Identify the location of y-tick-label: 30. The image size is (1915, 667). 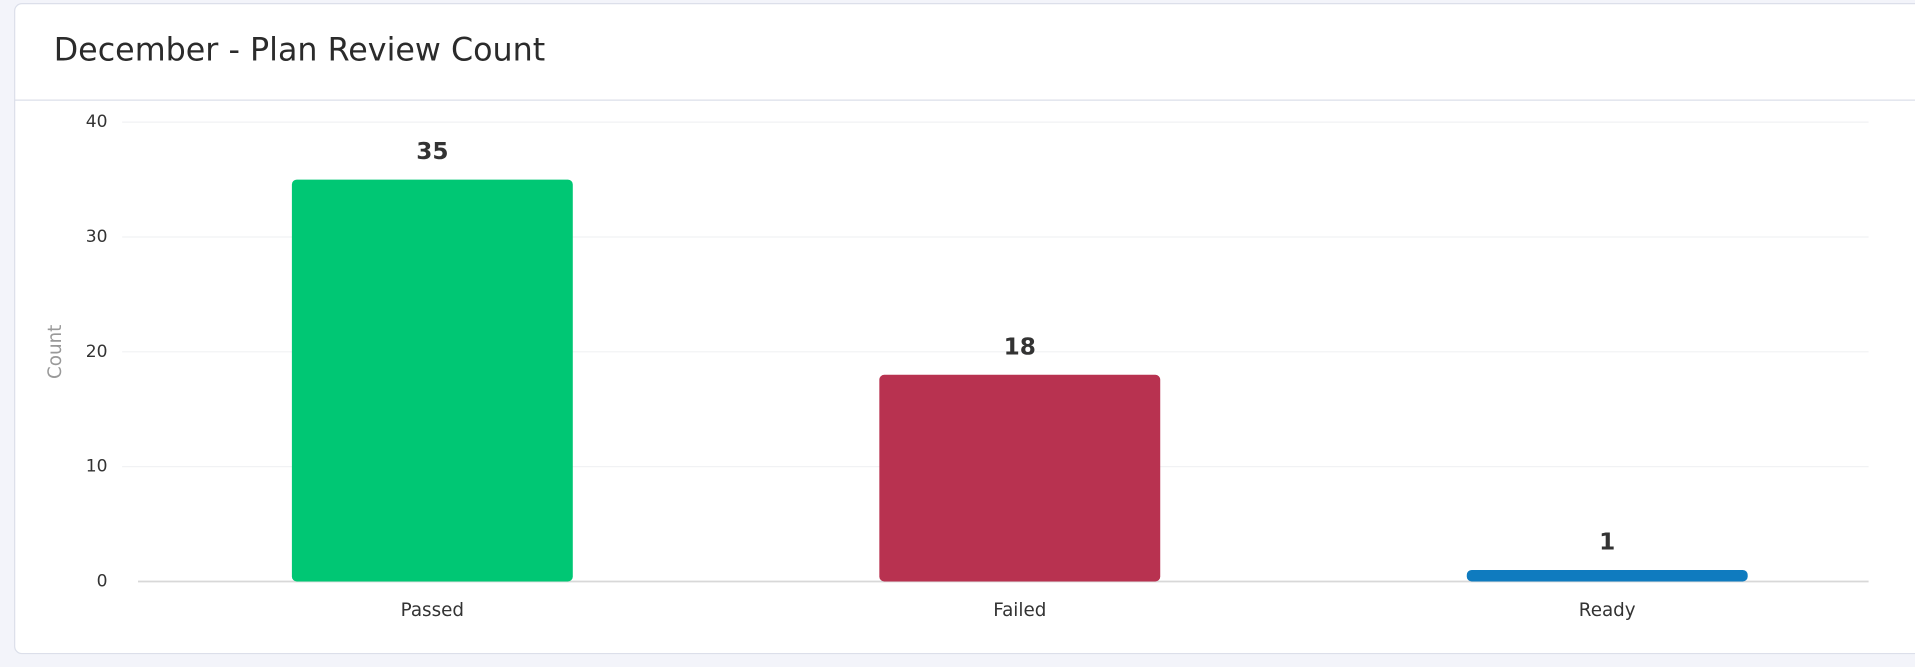
(97, 237).